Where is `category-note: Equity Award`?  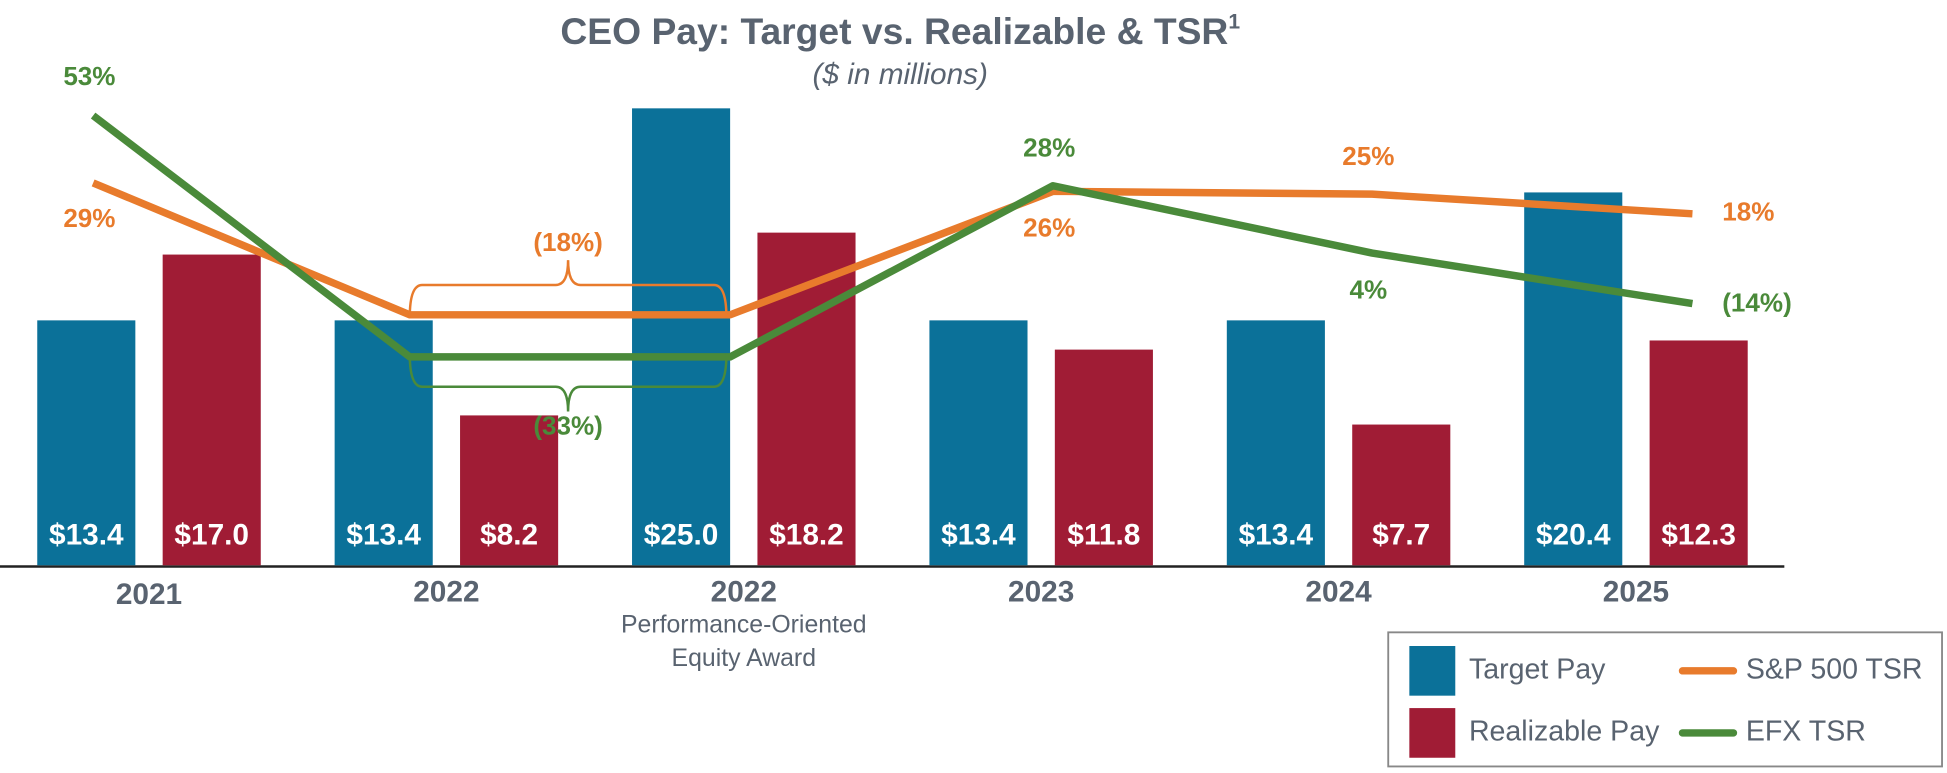 category-note: Equity Award is located at coordinates (744, 658).